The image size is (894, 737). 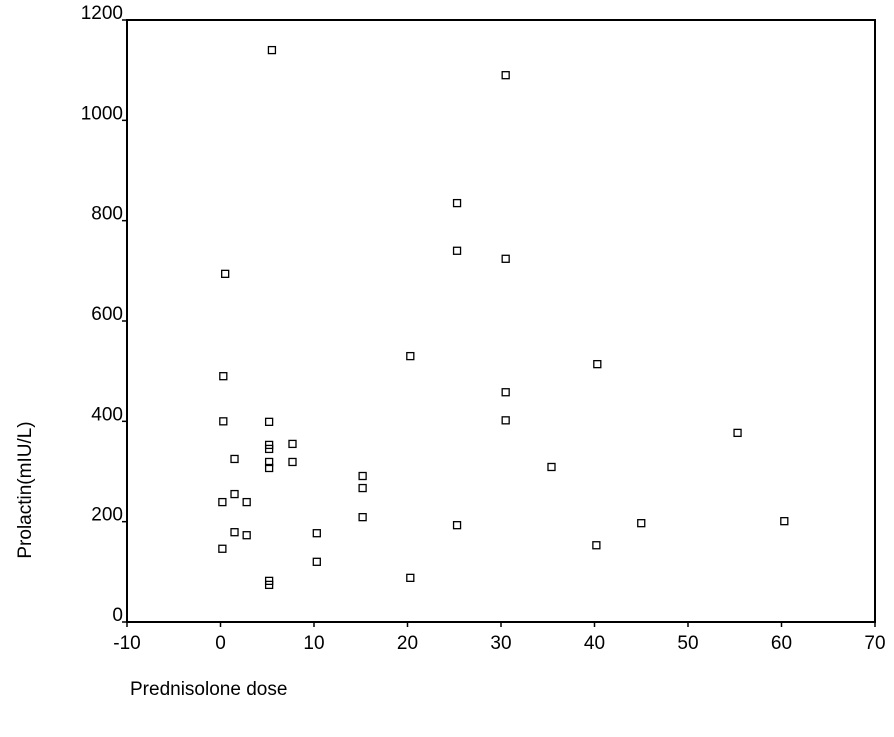 What do you see at coordinates (313, 643) in the screenshot?
I see `x-tick-label: 10` at bounding box center [313, 643].